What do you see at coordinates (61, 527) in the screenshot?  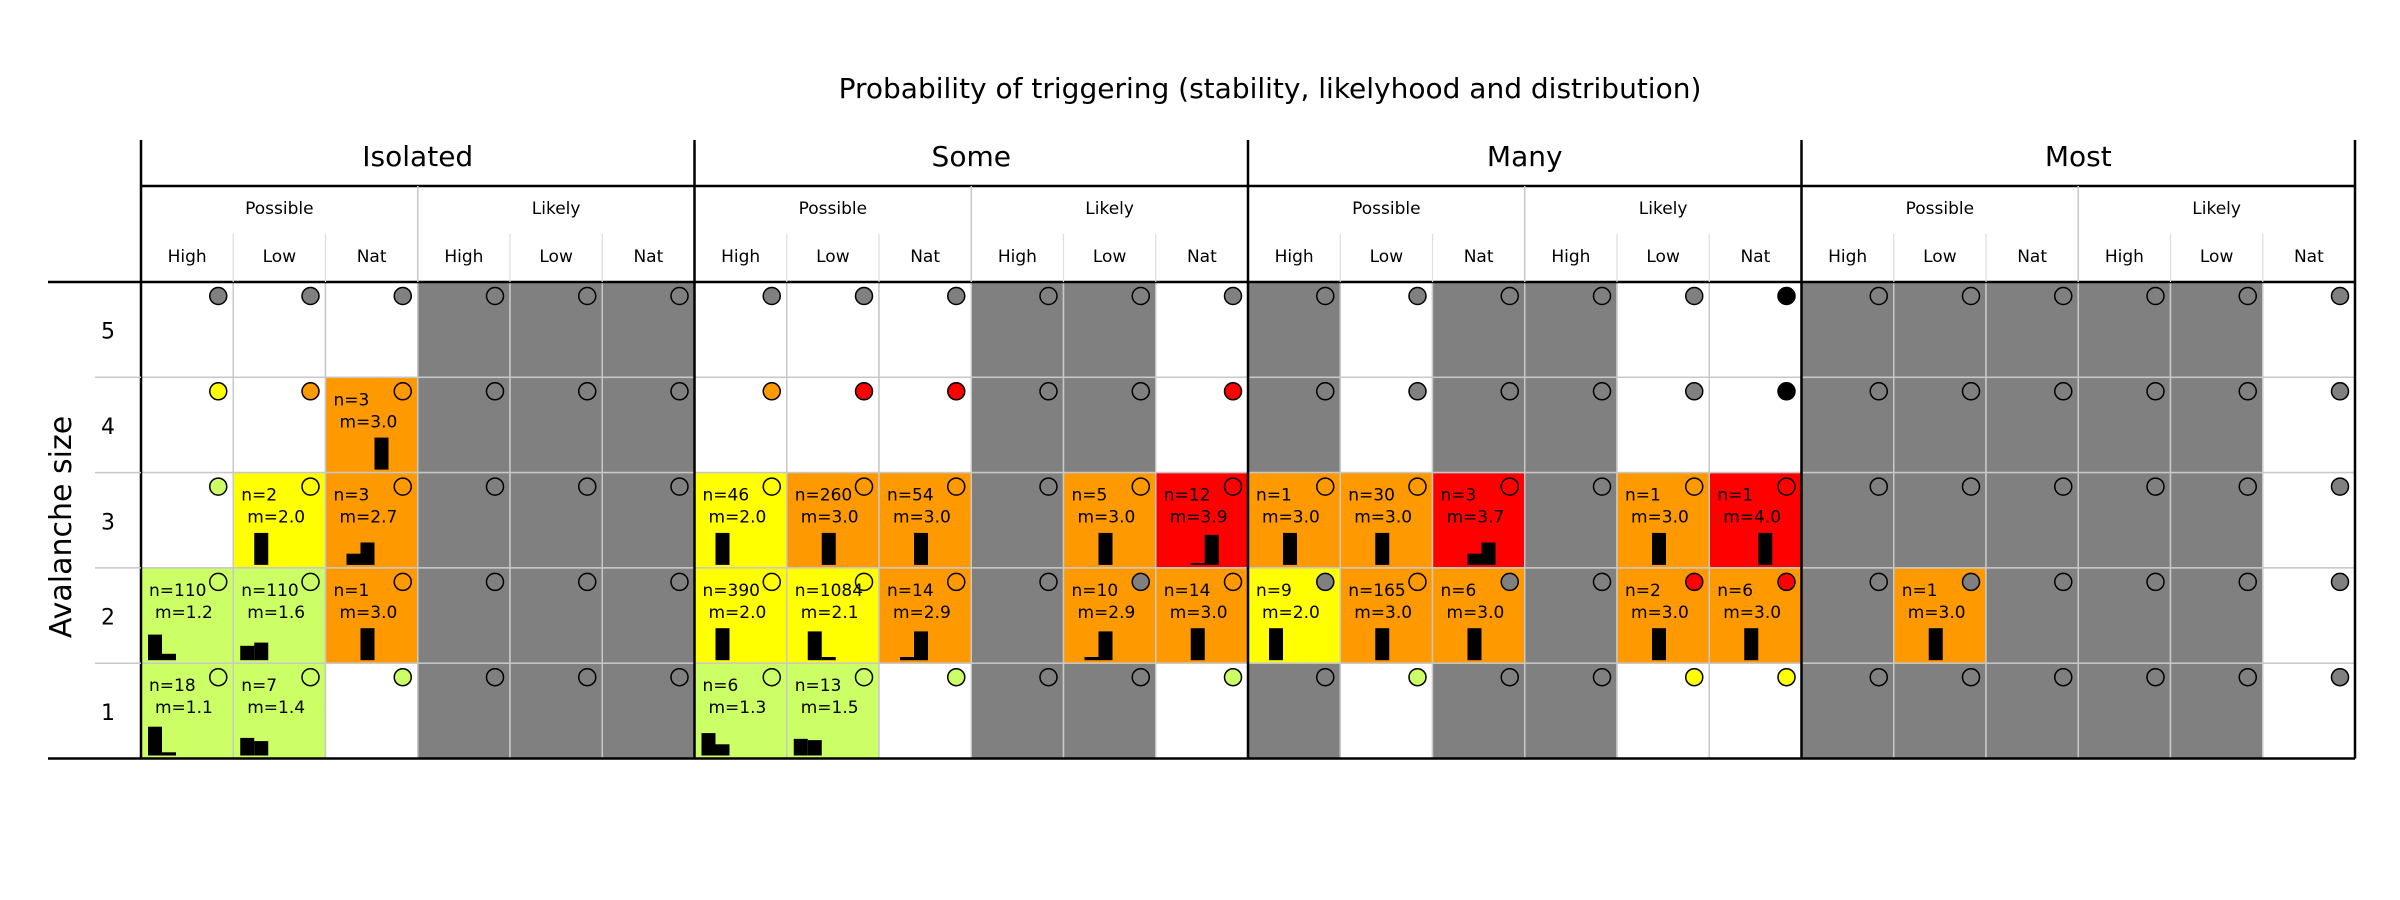 I see `y-axis-label: Avalanche size` at bounding box center [61, 527].